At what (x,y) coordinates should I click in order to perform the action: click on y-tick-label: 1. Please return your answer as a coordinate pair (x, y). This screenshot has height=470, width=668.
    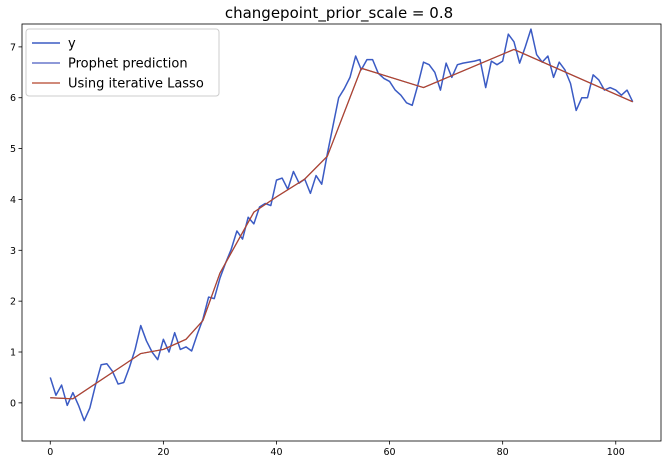
    Looking at the image, I should click on (13, 353).